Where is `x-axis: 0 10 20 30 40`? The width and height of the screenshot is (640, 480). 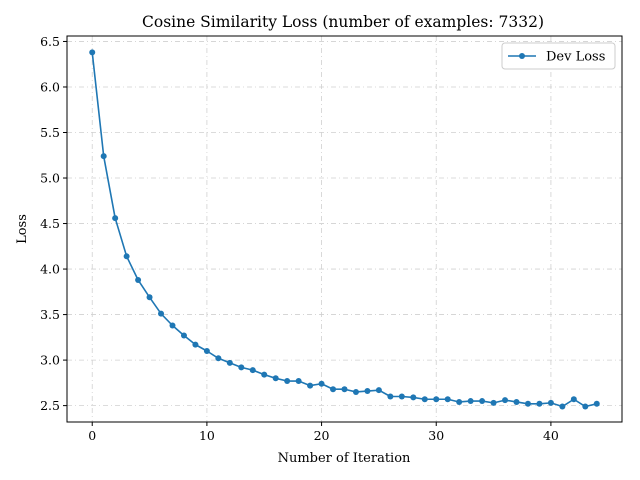
x-axis: 0 10 20 30 40 is located at coordinates (323, 432).